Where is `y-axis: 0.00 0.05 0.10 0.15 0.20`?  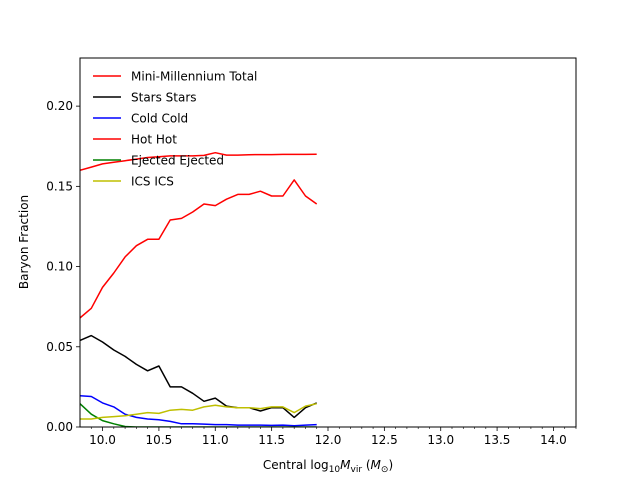 y-axis: 0.00 0.05 0.10 0.15 0.20 is located at coordinates (63, 266).